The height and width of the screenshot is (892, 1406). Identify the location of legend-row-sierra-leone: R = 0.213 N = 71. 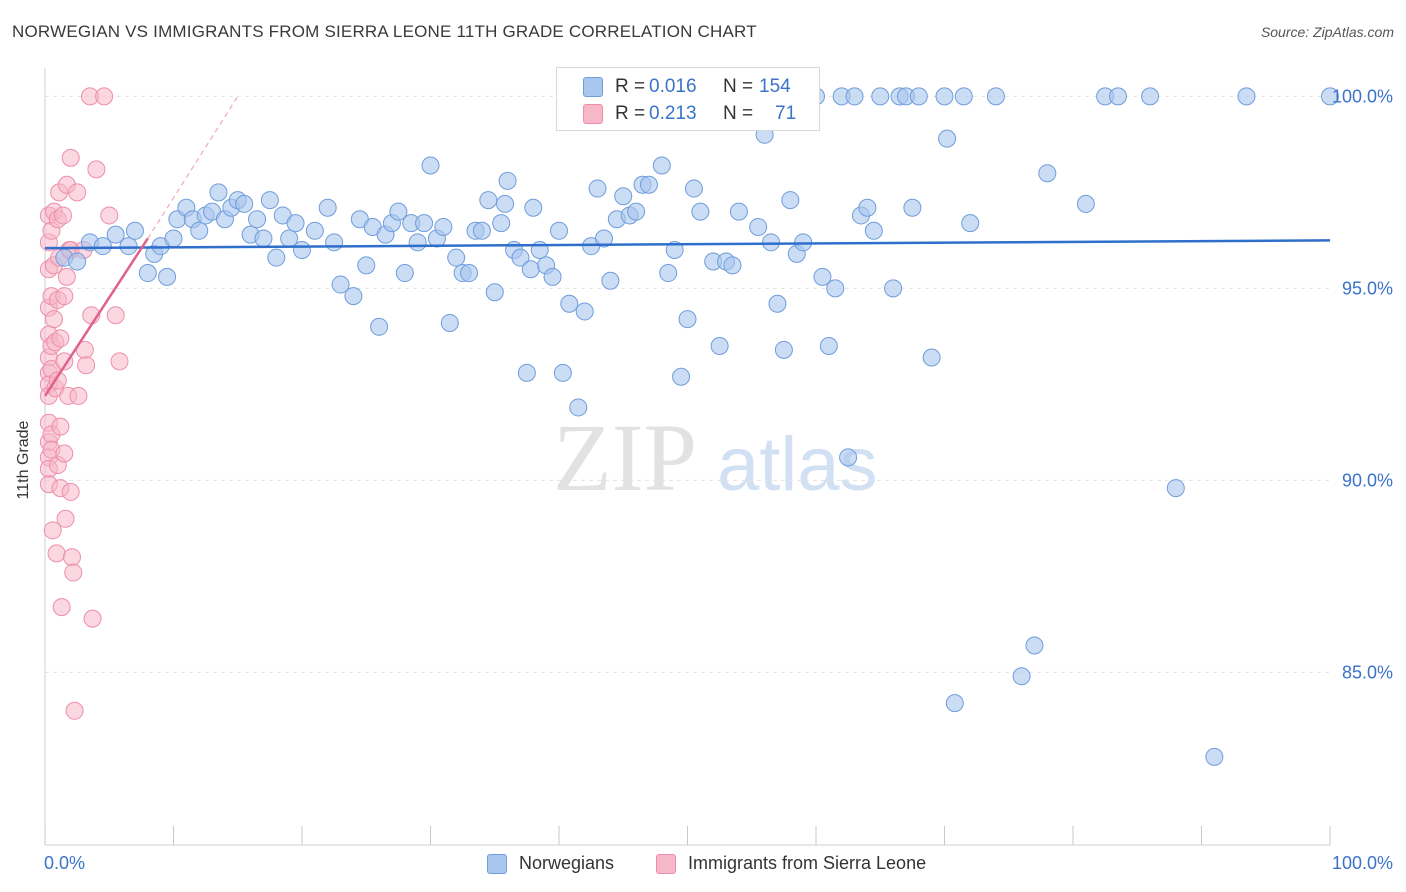
(688, 114).